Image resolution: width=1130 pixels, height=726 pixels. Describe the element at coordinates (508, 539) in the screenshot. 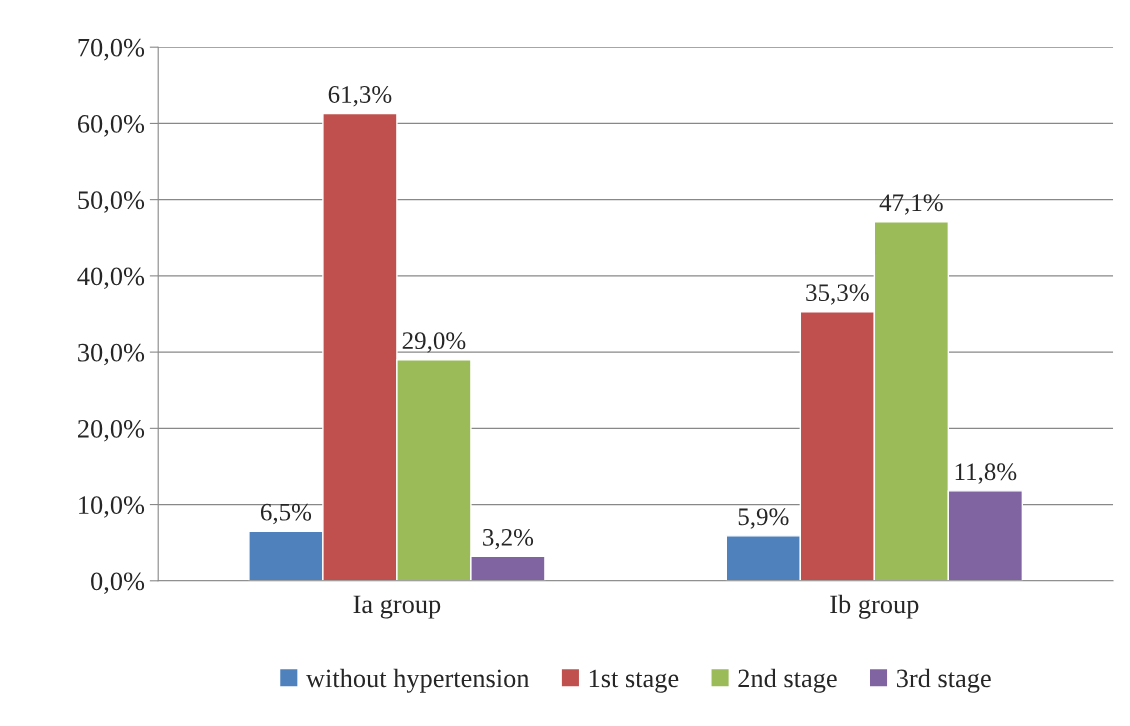

I see `data-label: 3,2%` at that location.